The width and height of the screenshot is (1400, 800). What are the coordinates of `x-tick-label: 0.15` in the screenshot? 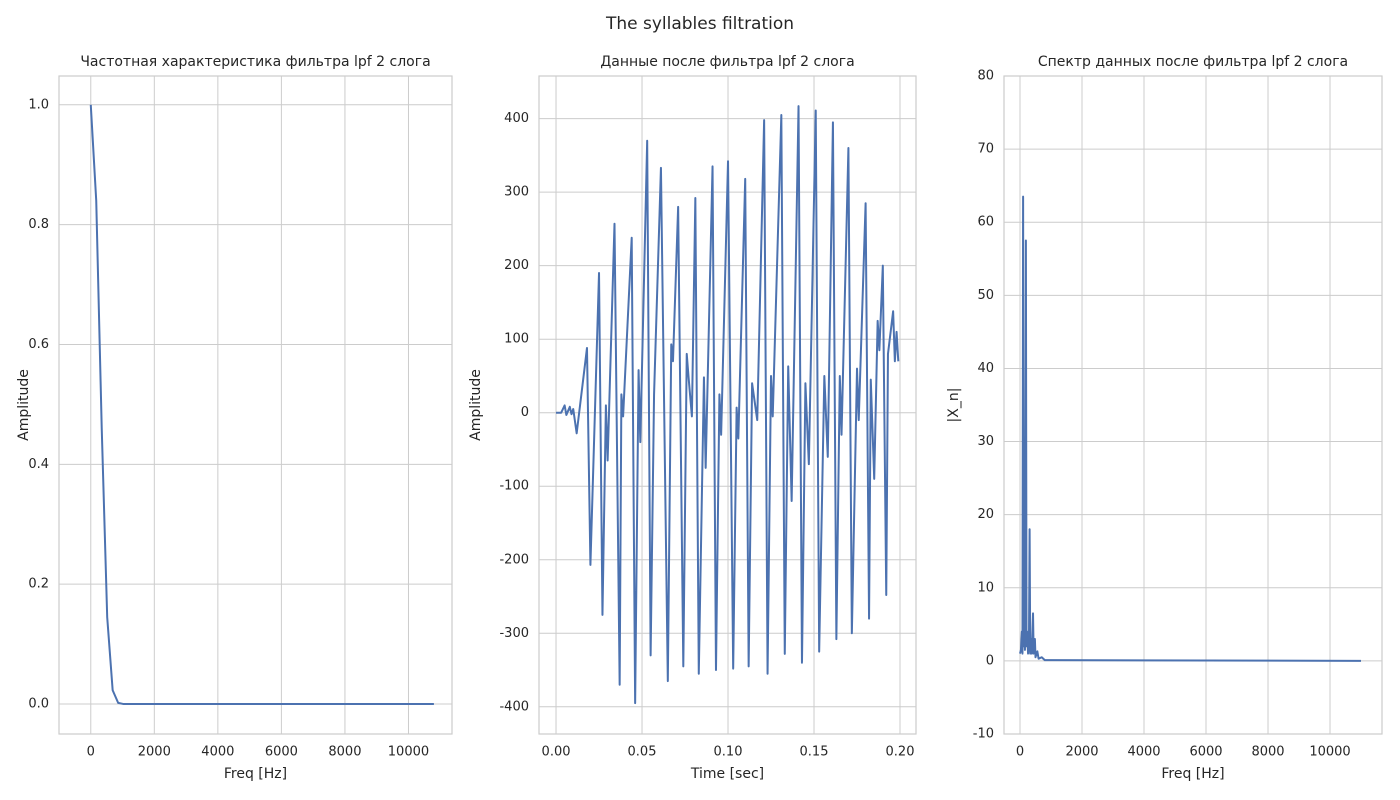 It's located at (814, 752).